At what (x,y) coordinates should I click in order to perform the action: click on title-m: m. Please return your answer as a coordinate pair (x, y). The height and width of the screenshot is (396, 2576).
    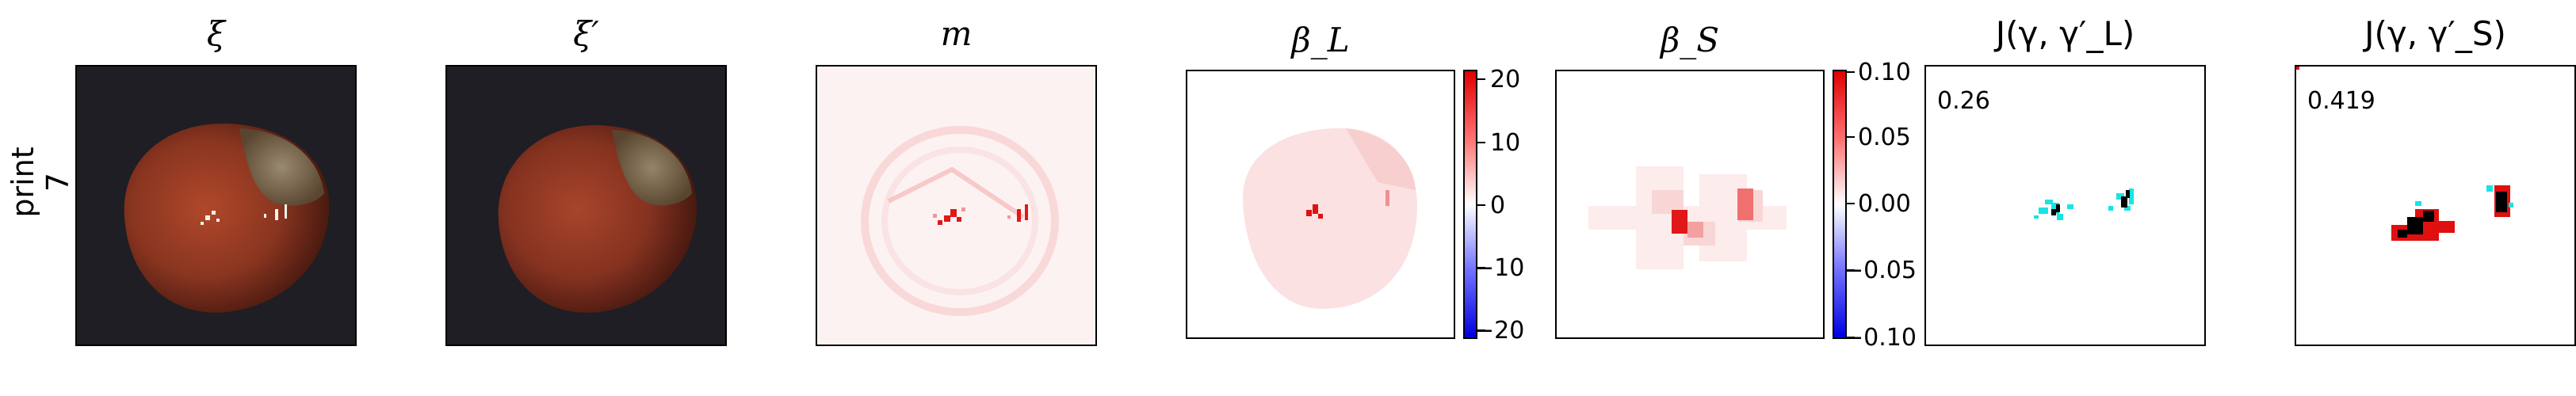
    Looking at the image, I should click on (957, 33).